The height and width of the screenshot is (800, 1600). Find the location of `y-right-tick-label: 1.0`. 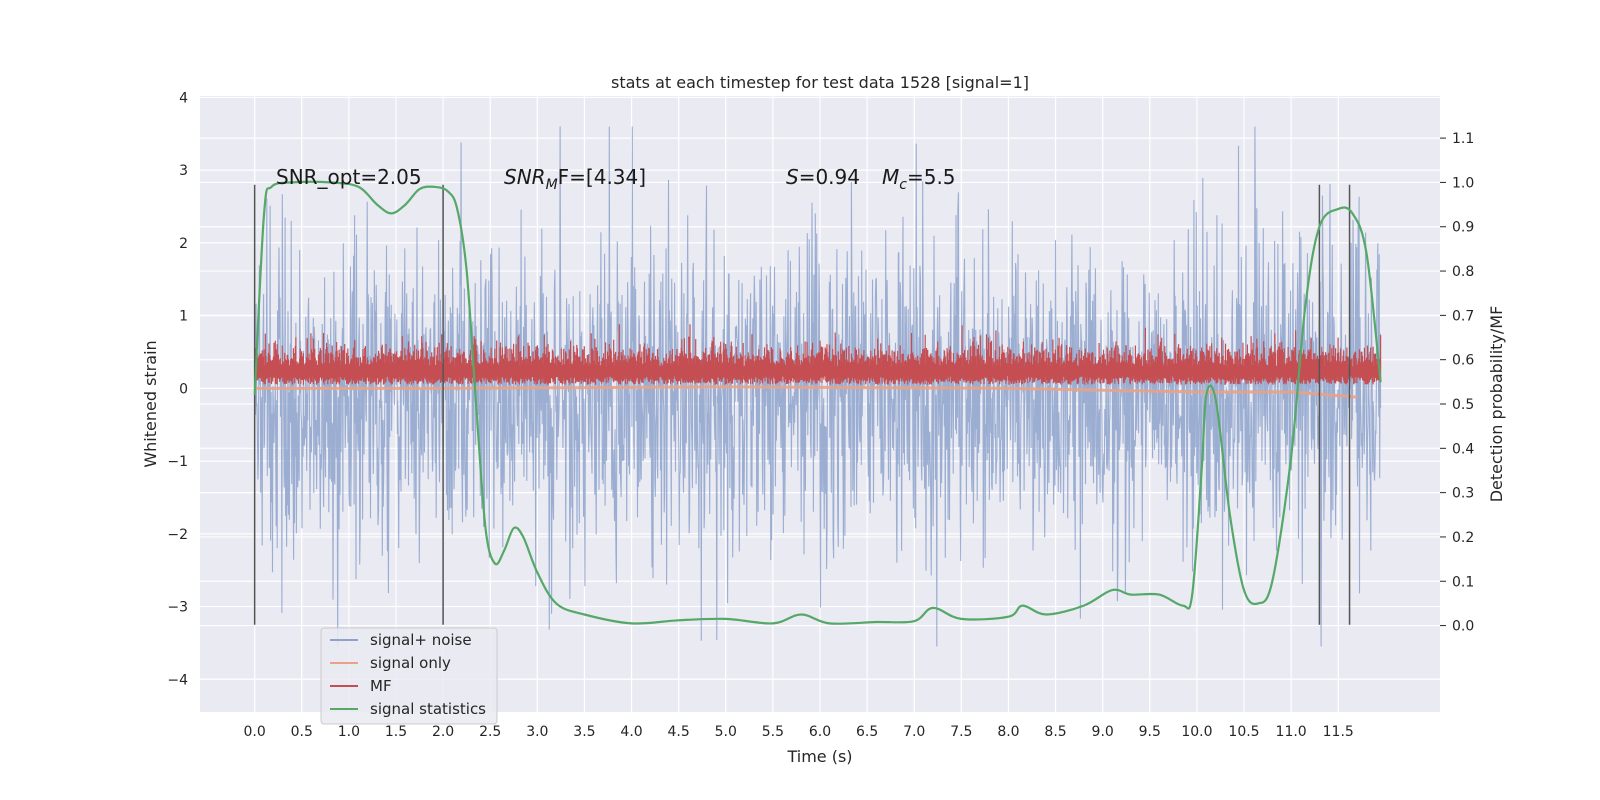

y-right-tick-label: 1.0 is located at coordinates (1463, 183).